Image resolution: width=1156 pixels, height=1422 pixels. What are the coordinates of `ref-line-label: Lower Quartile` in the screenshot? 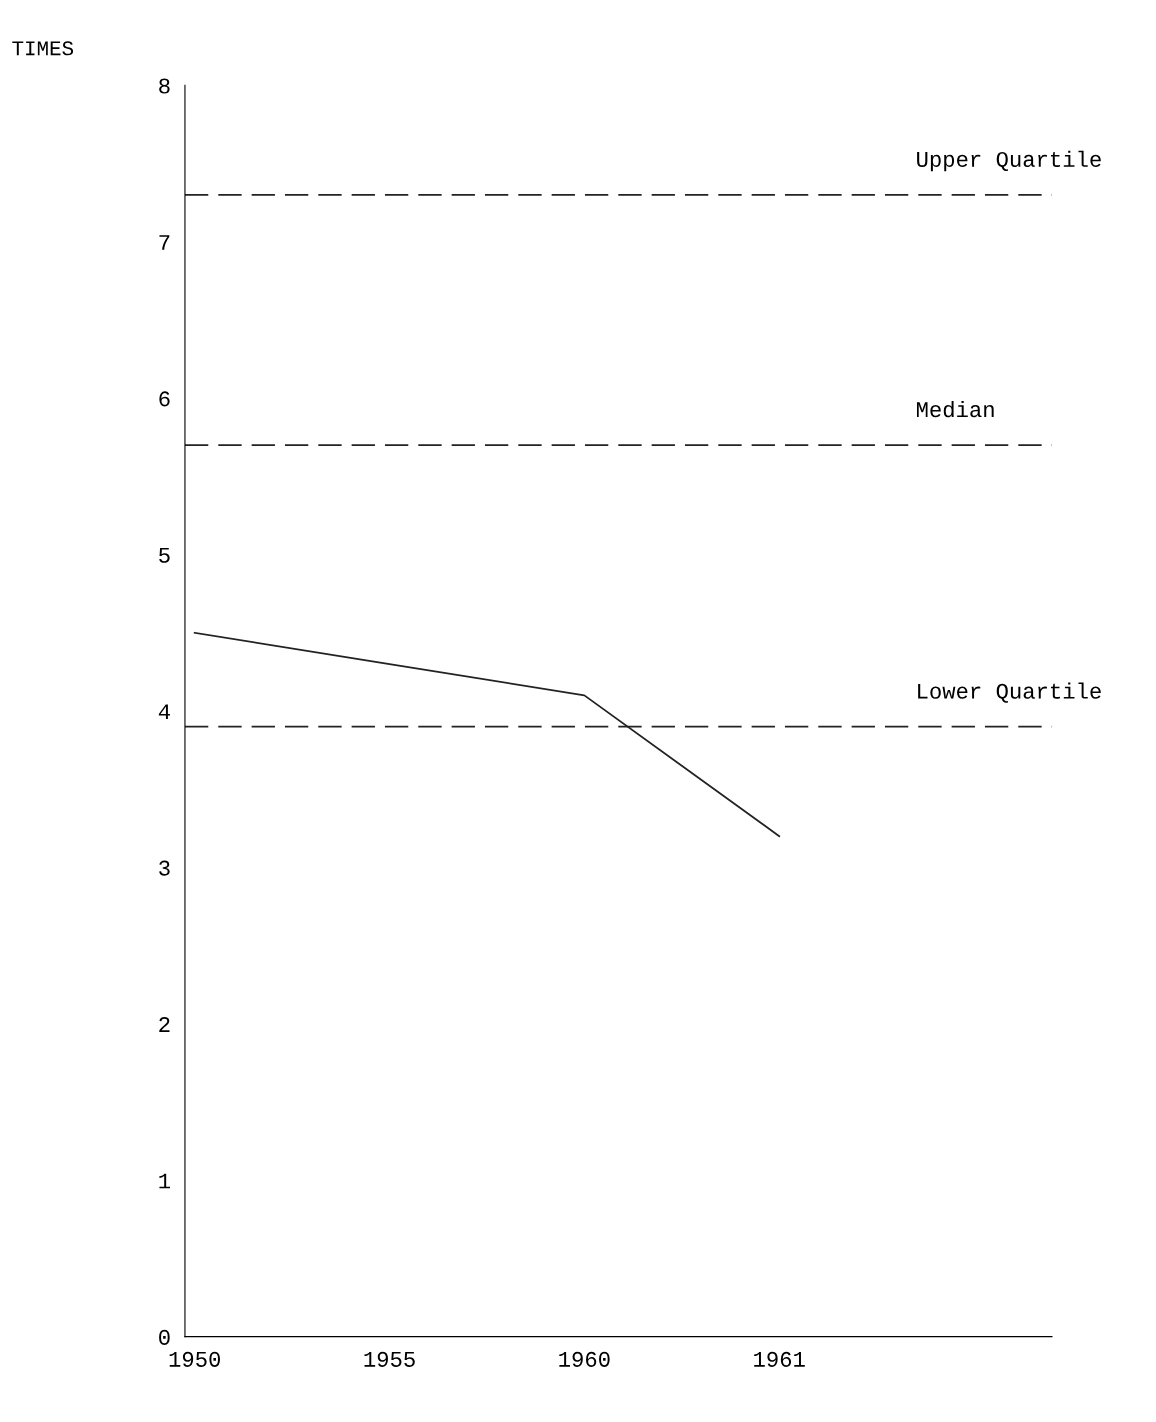 It's located at (1009, 692).